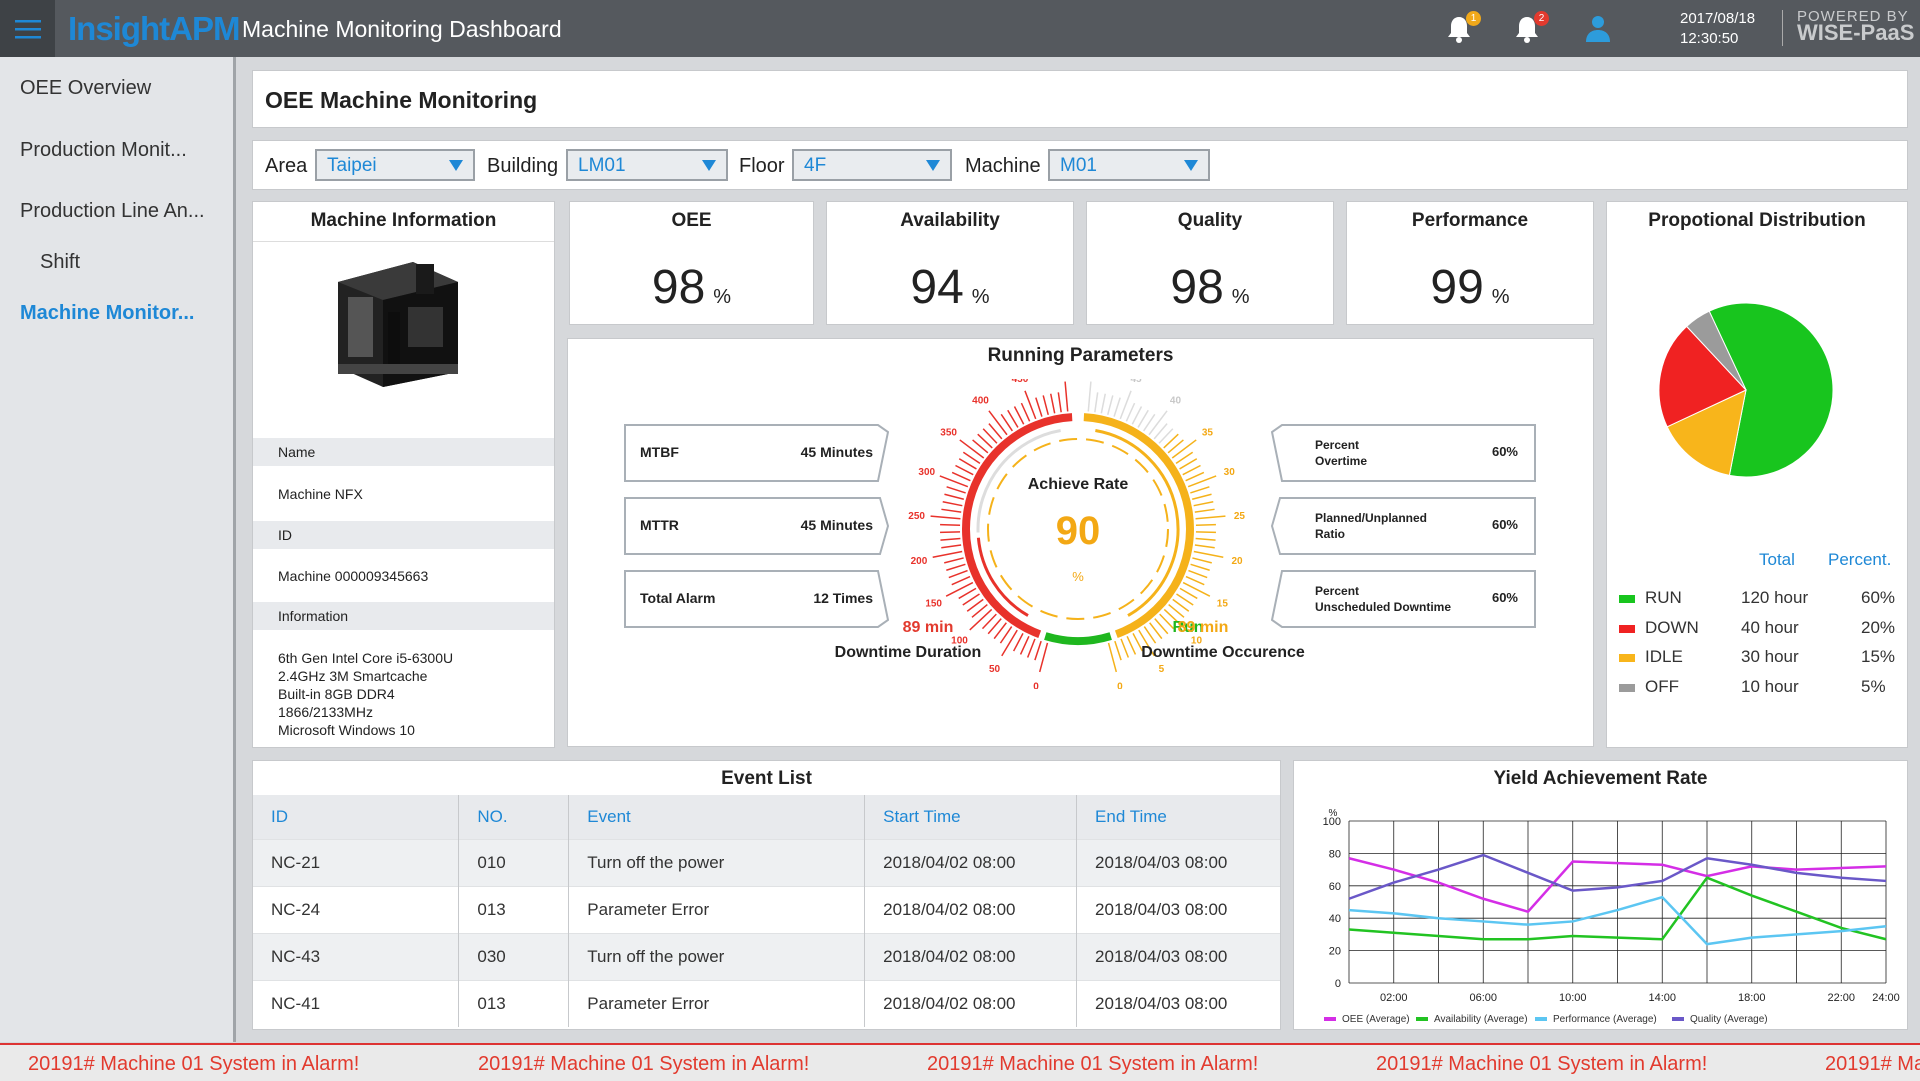  I want to click on kpi-value: 94%, so click(950, 287).